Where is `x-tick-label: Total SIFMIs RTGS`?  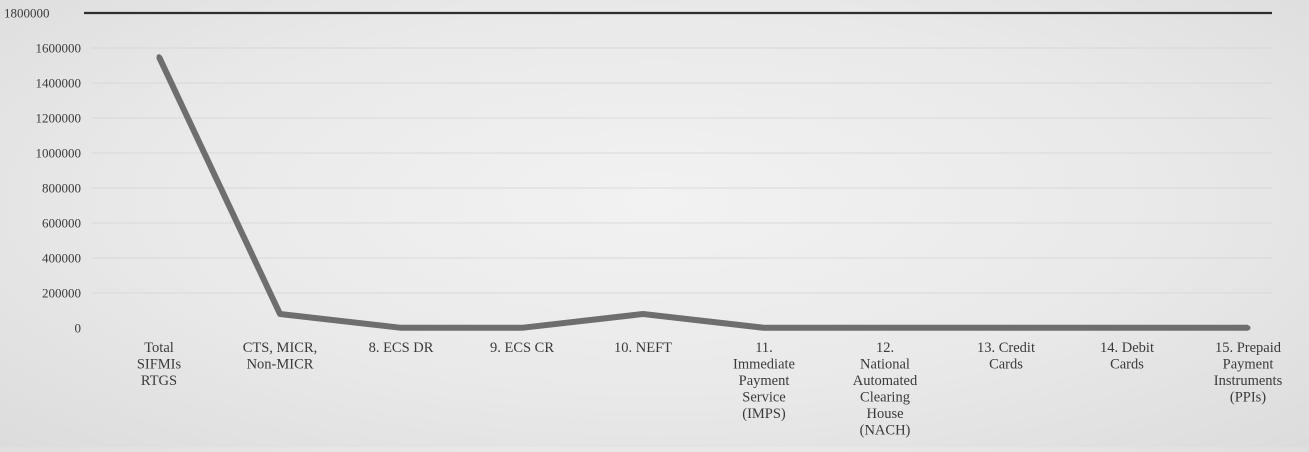 x-tick-label: Total SIFMIs RTGS is located at coordinates (159, 364).